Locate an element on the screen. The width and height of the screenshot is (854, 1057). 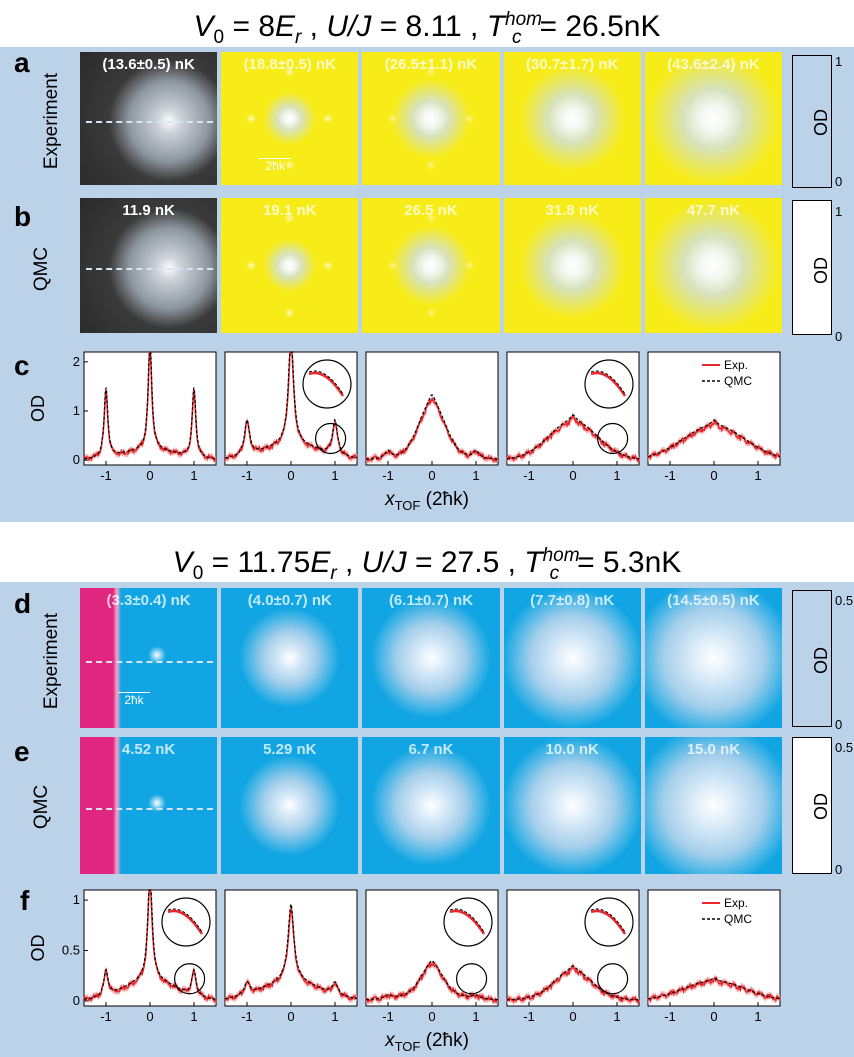
svg-f-xtick-label-4-0: -1 is located at coordinates (529, 1016).